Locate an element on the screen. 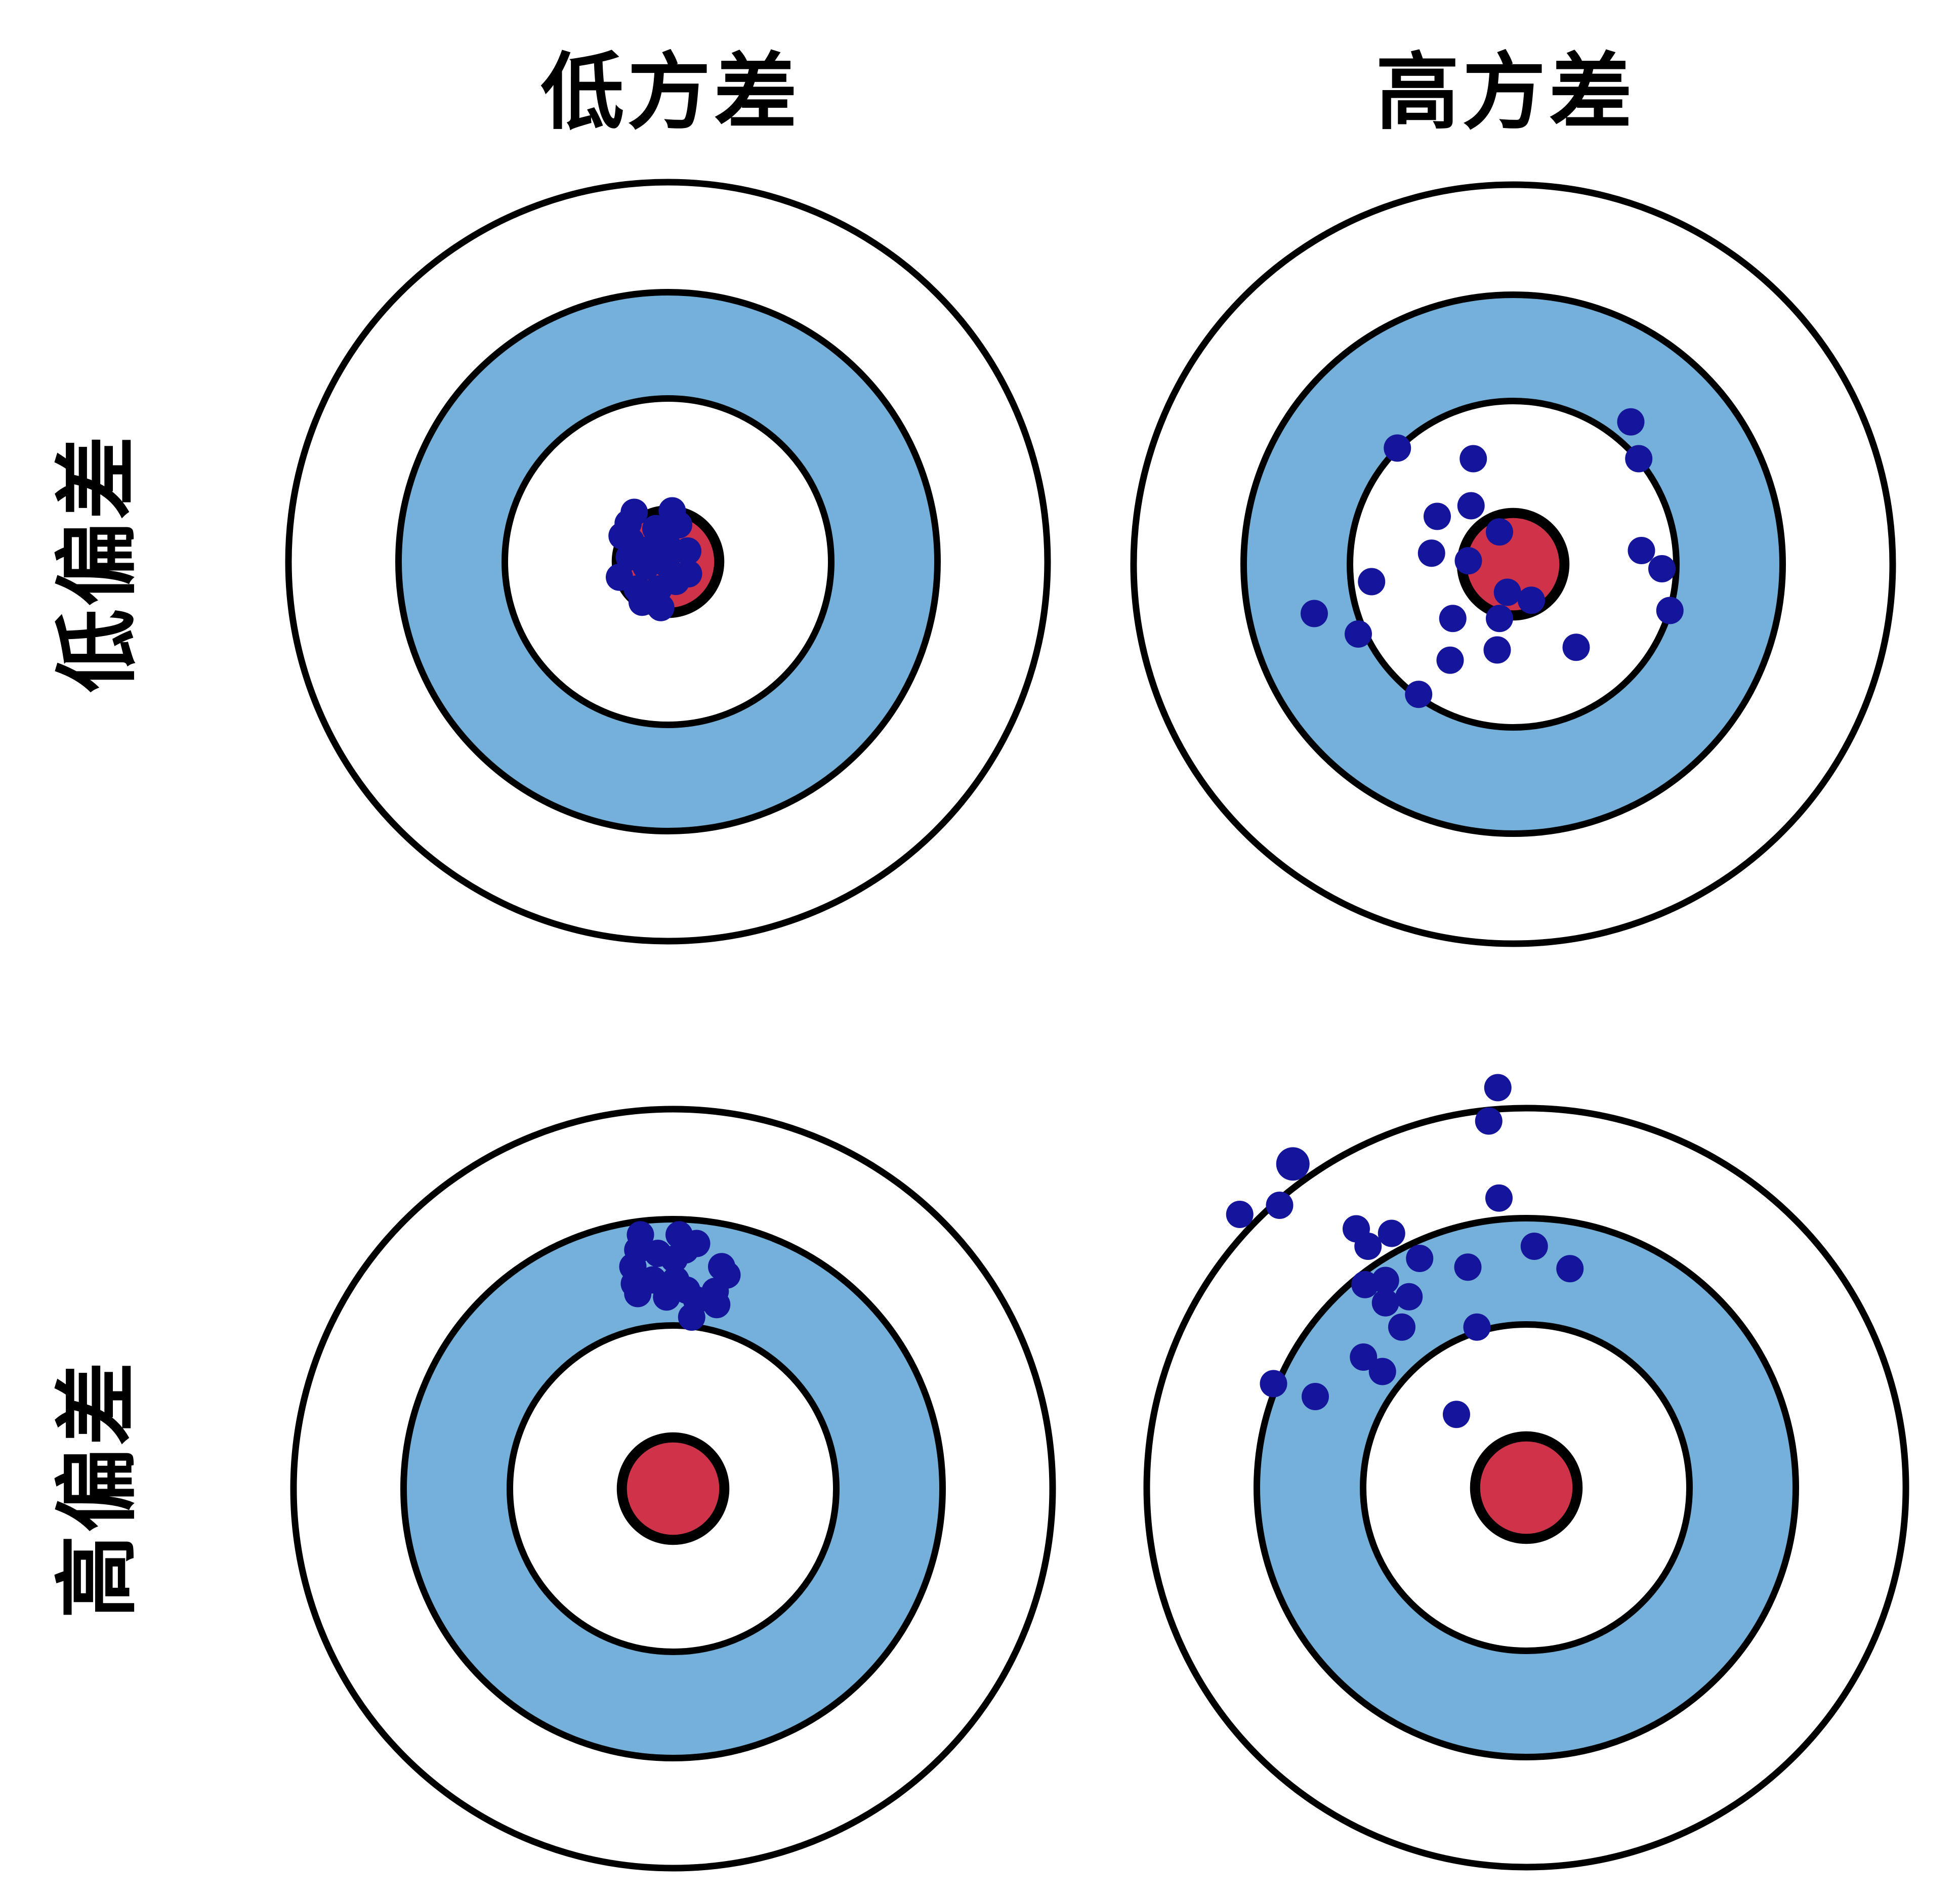 This screenshot has height=1899, width=1960. row-label-low-bias: 低偏差 is located at coordinates (98, 563).